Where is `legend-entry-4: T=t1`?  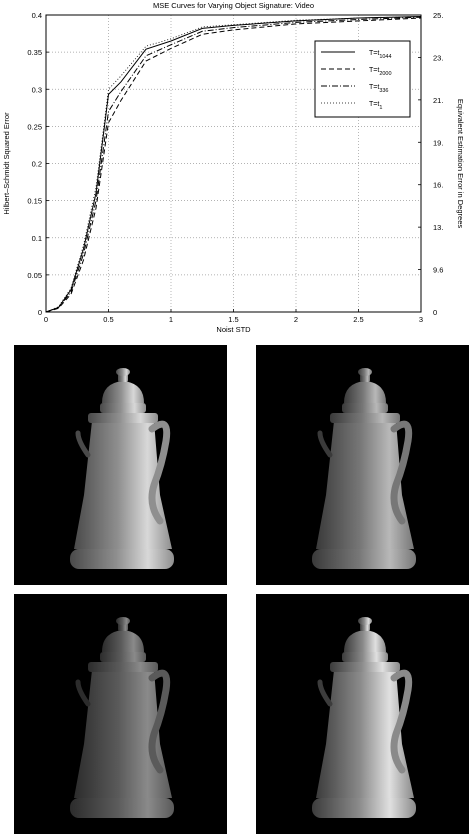
legend-entry-4: T=t1 is located at coordinates (375, 106).